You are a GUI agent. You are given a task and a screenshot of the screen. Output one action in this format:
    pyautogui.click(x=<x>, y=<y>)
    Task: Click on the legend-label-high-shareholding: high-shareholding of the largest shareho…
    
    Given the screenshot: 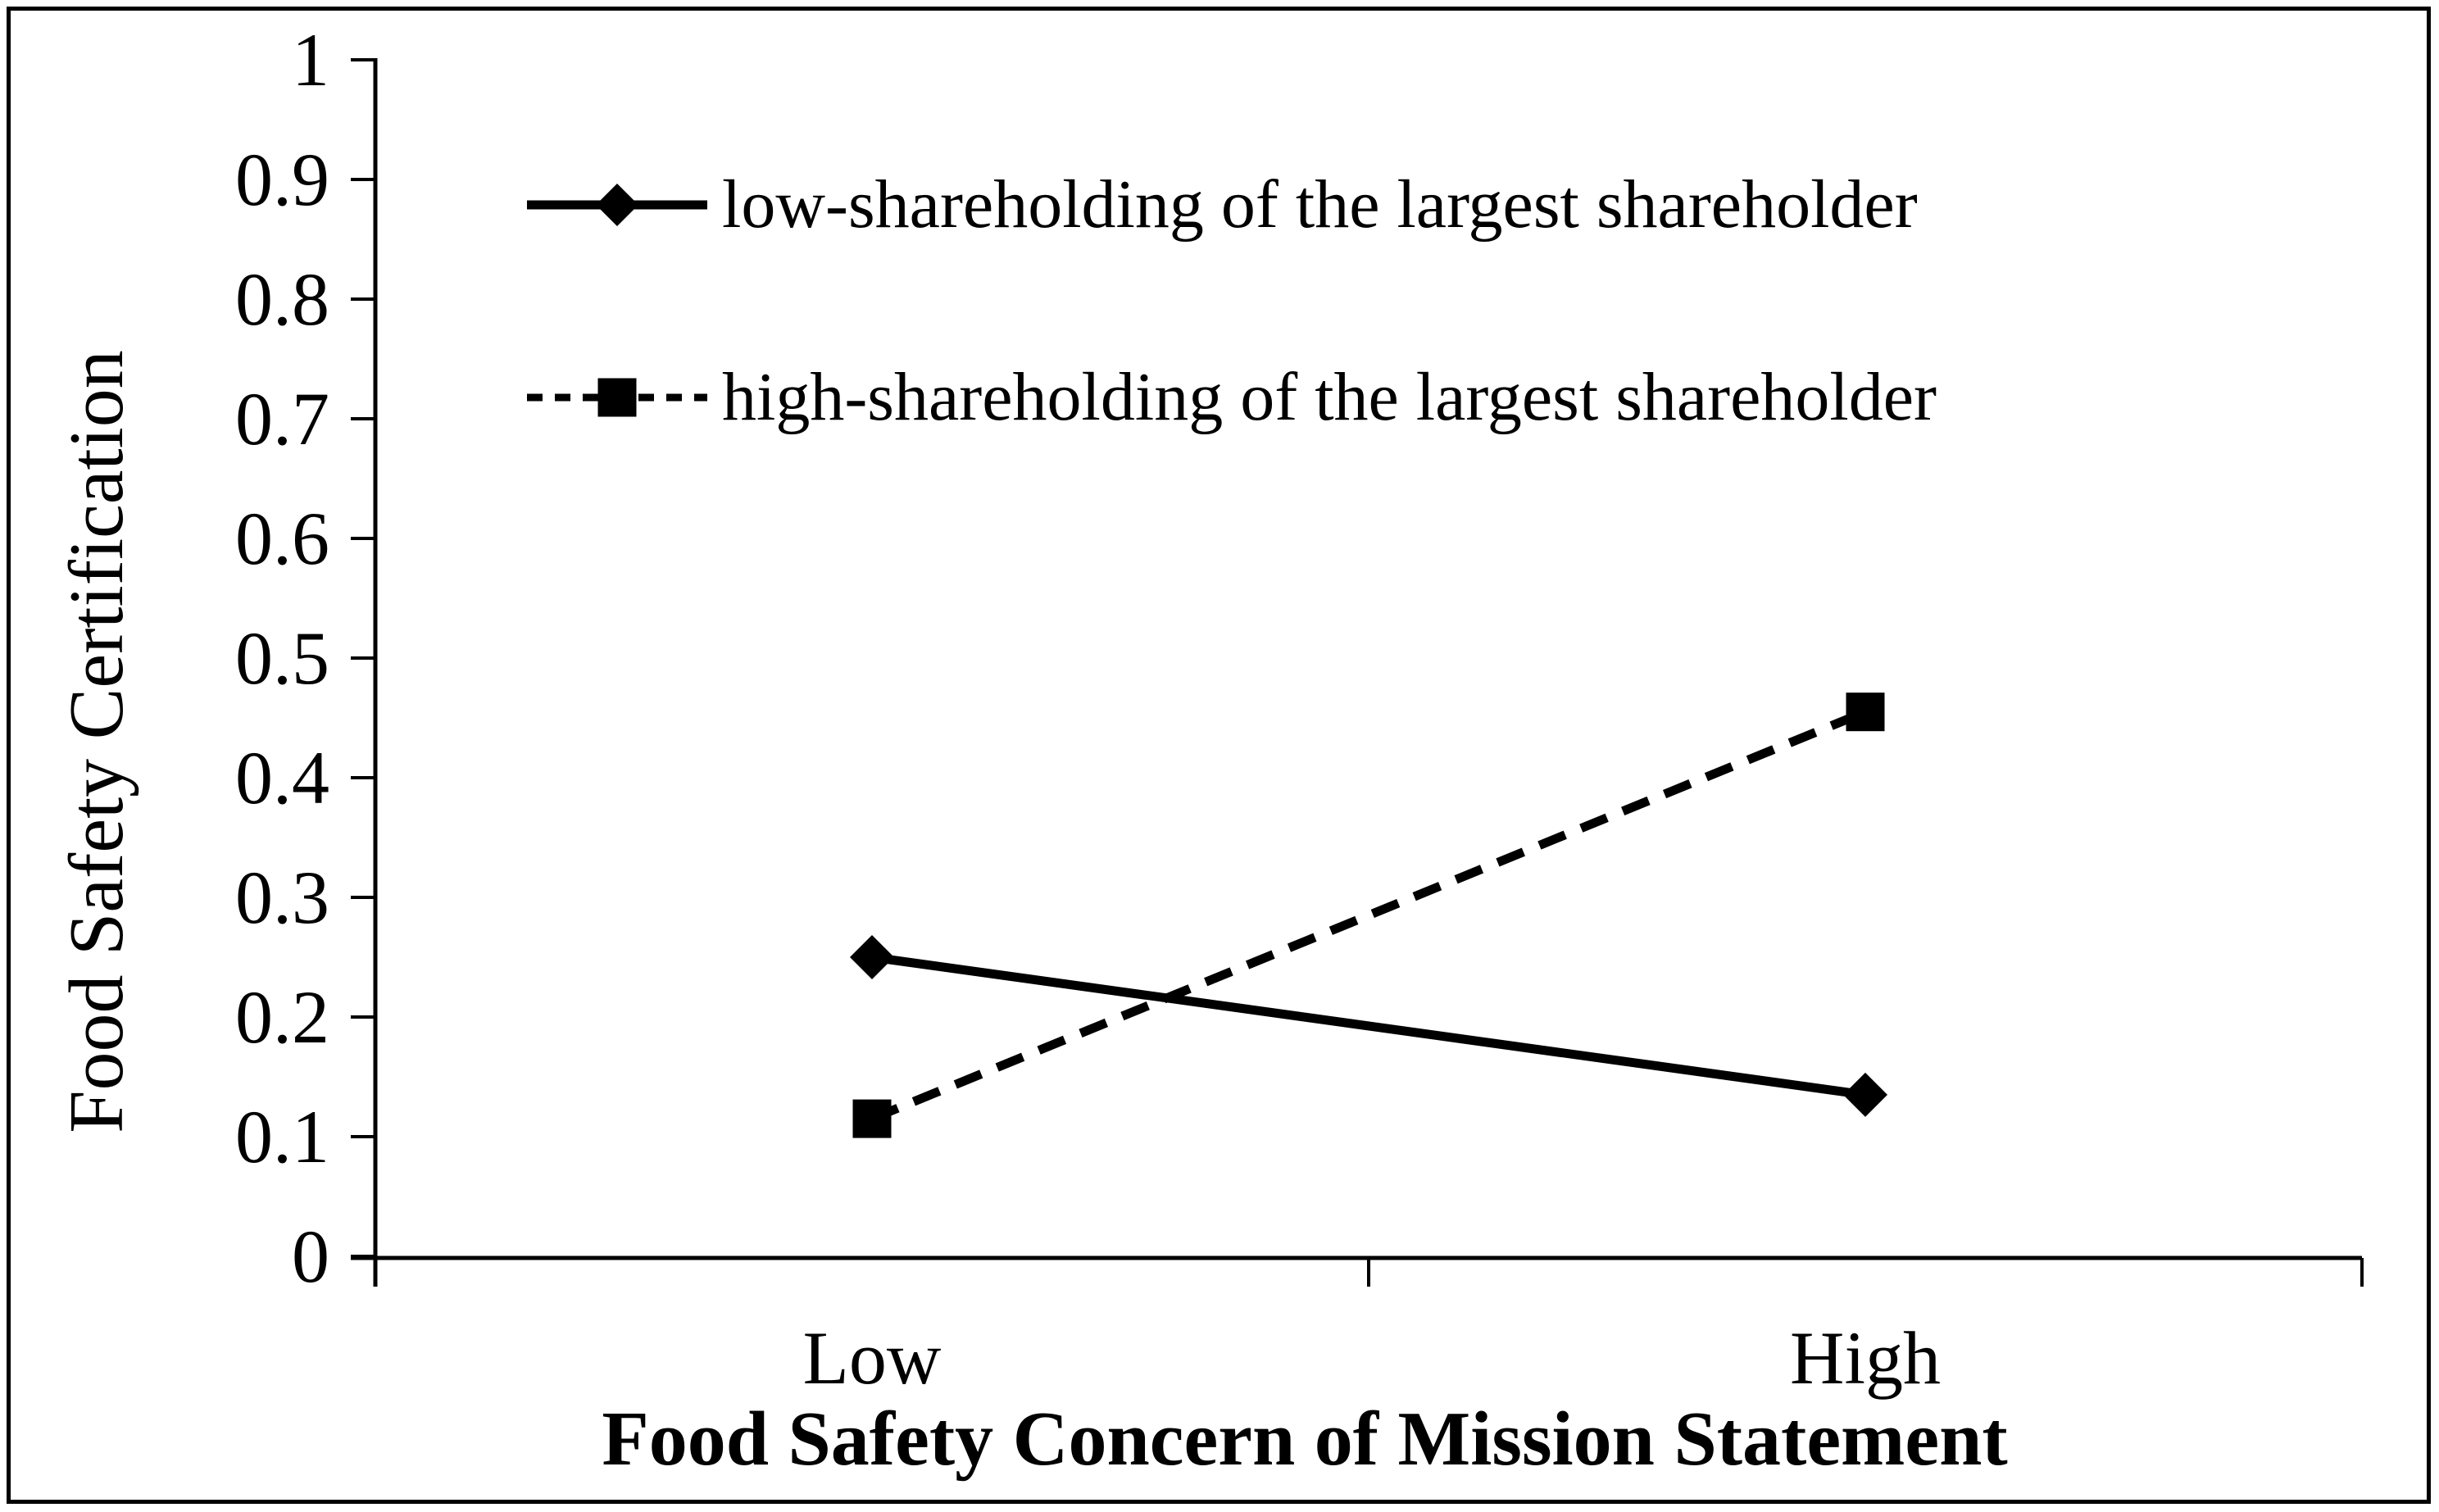 What is the action you would take?
    pyautogui.click(x=1329, y=397)
    